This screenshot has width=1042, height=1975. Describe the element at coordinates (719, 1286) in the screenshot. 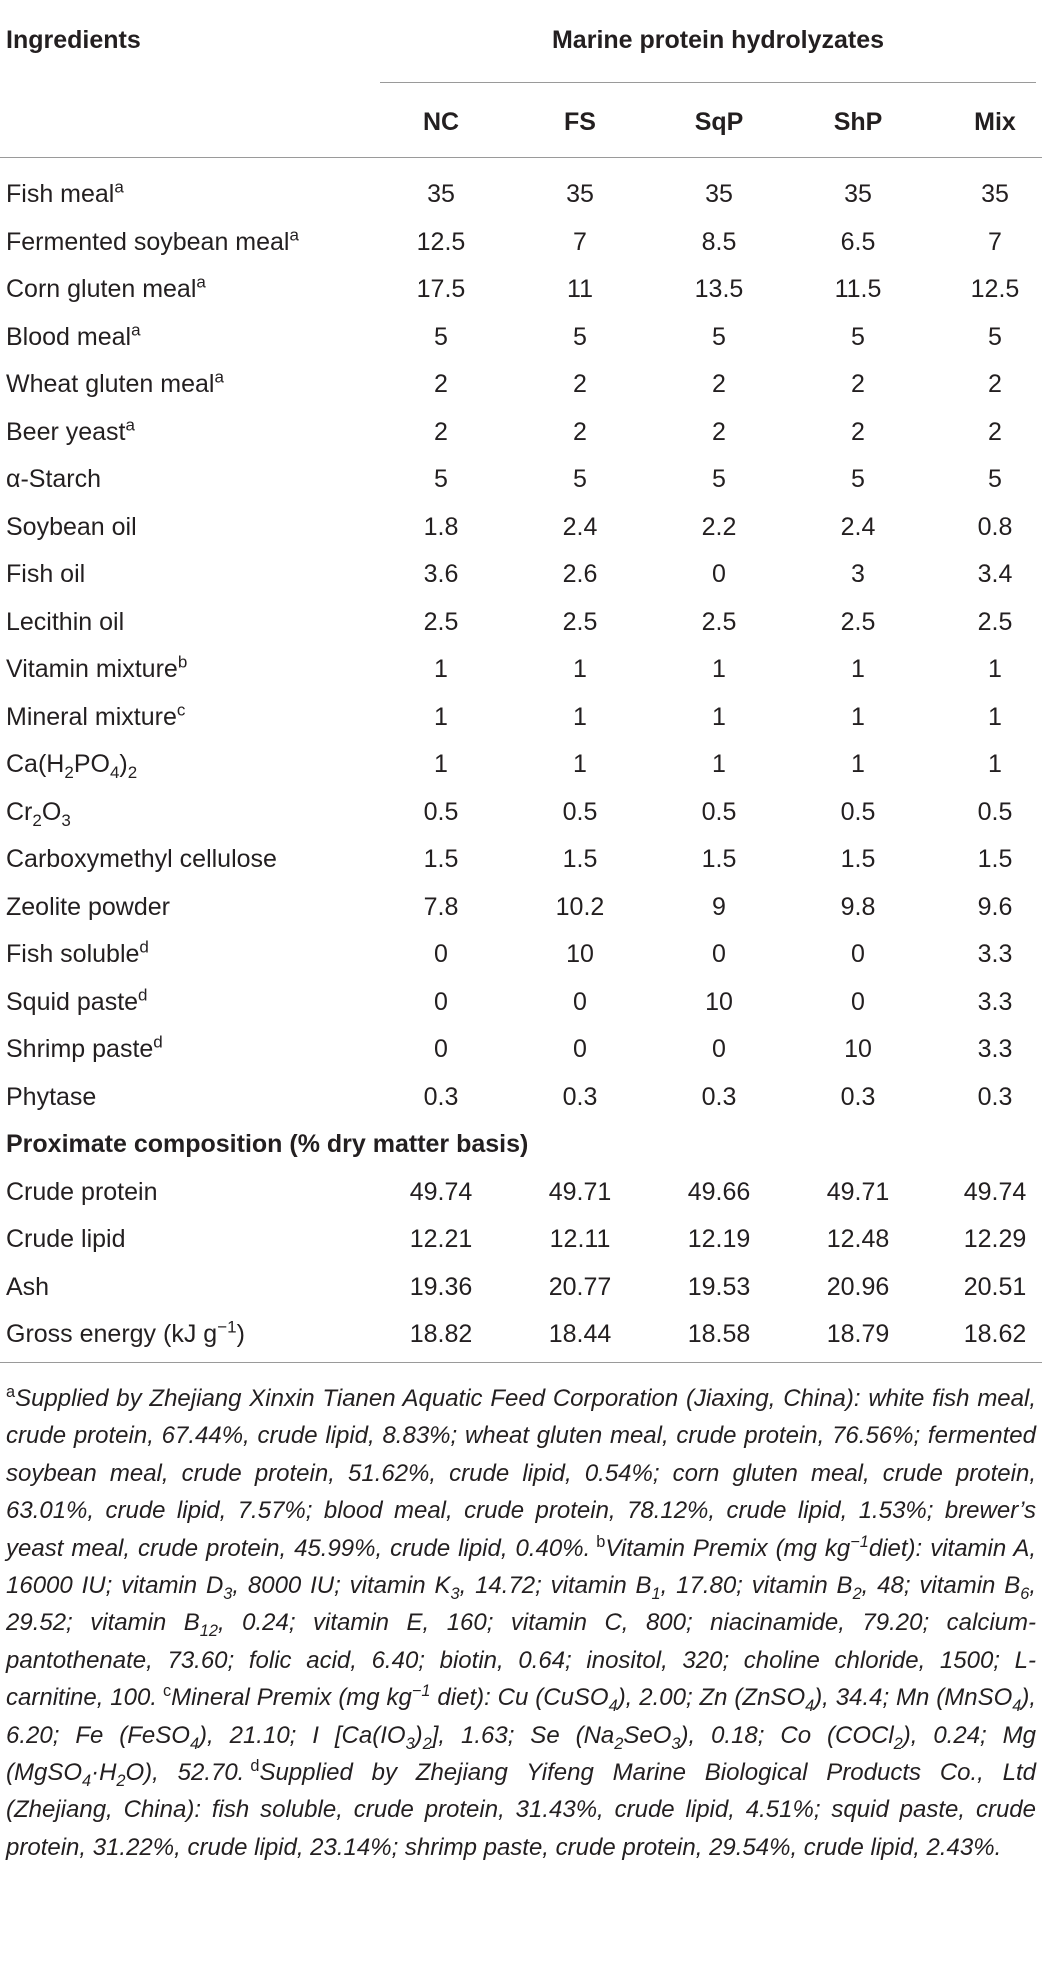

I see `cell: 19.53` at that location.